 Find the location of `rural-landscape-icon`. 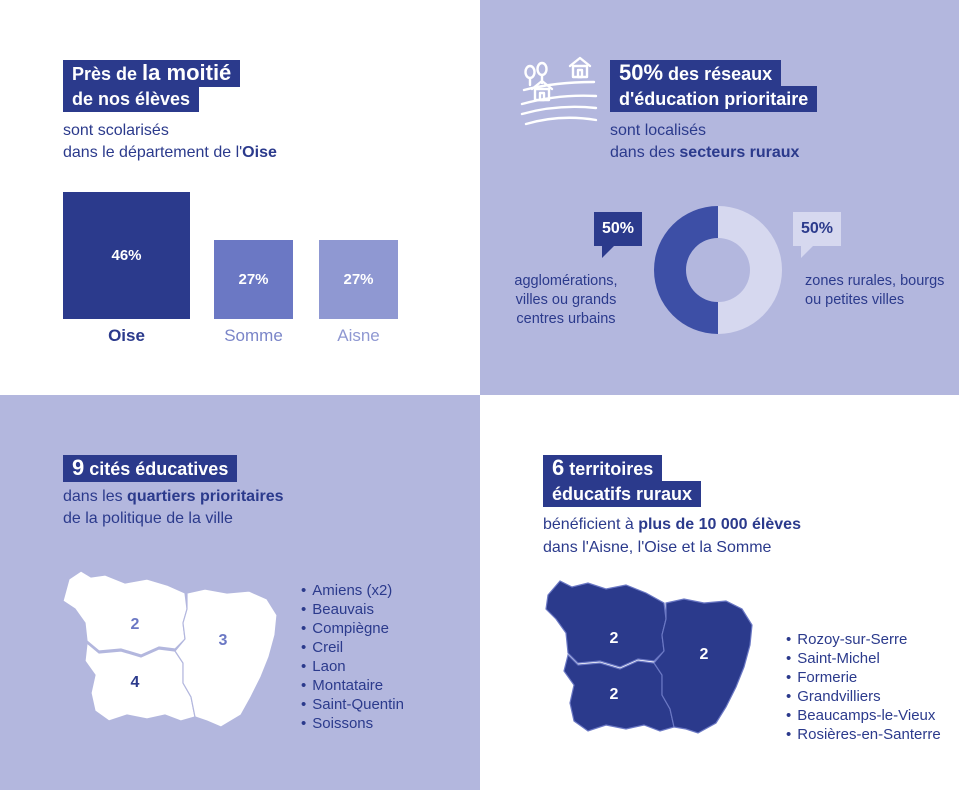

rural-landscape-icon is located at coordinates (559, 91).